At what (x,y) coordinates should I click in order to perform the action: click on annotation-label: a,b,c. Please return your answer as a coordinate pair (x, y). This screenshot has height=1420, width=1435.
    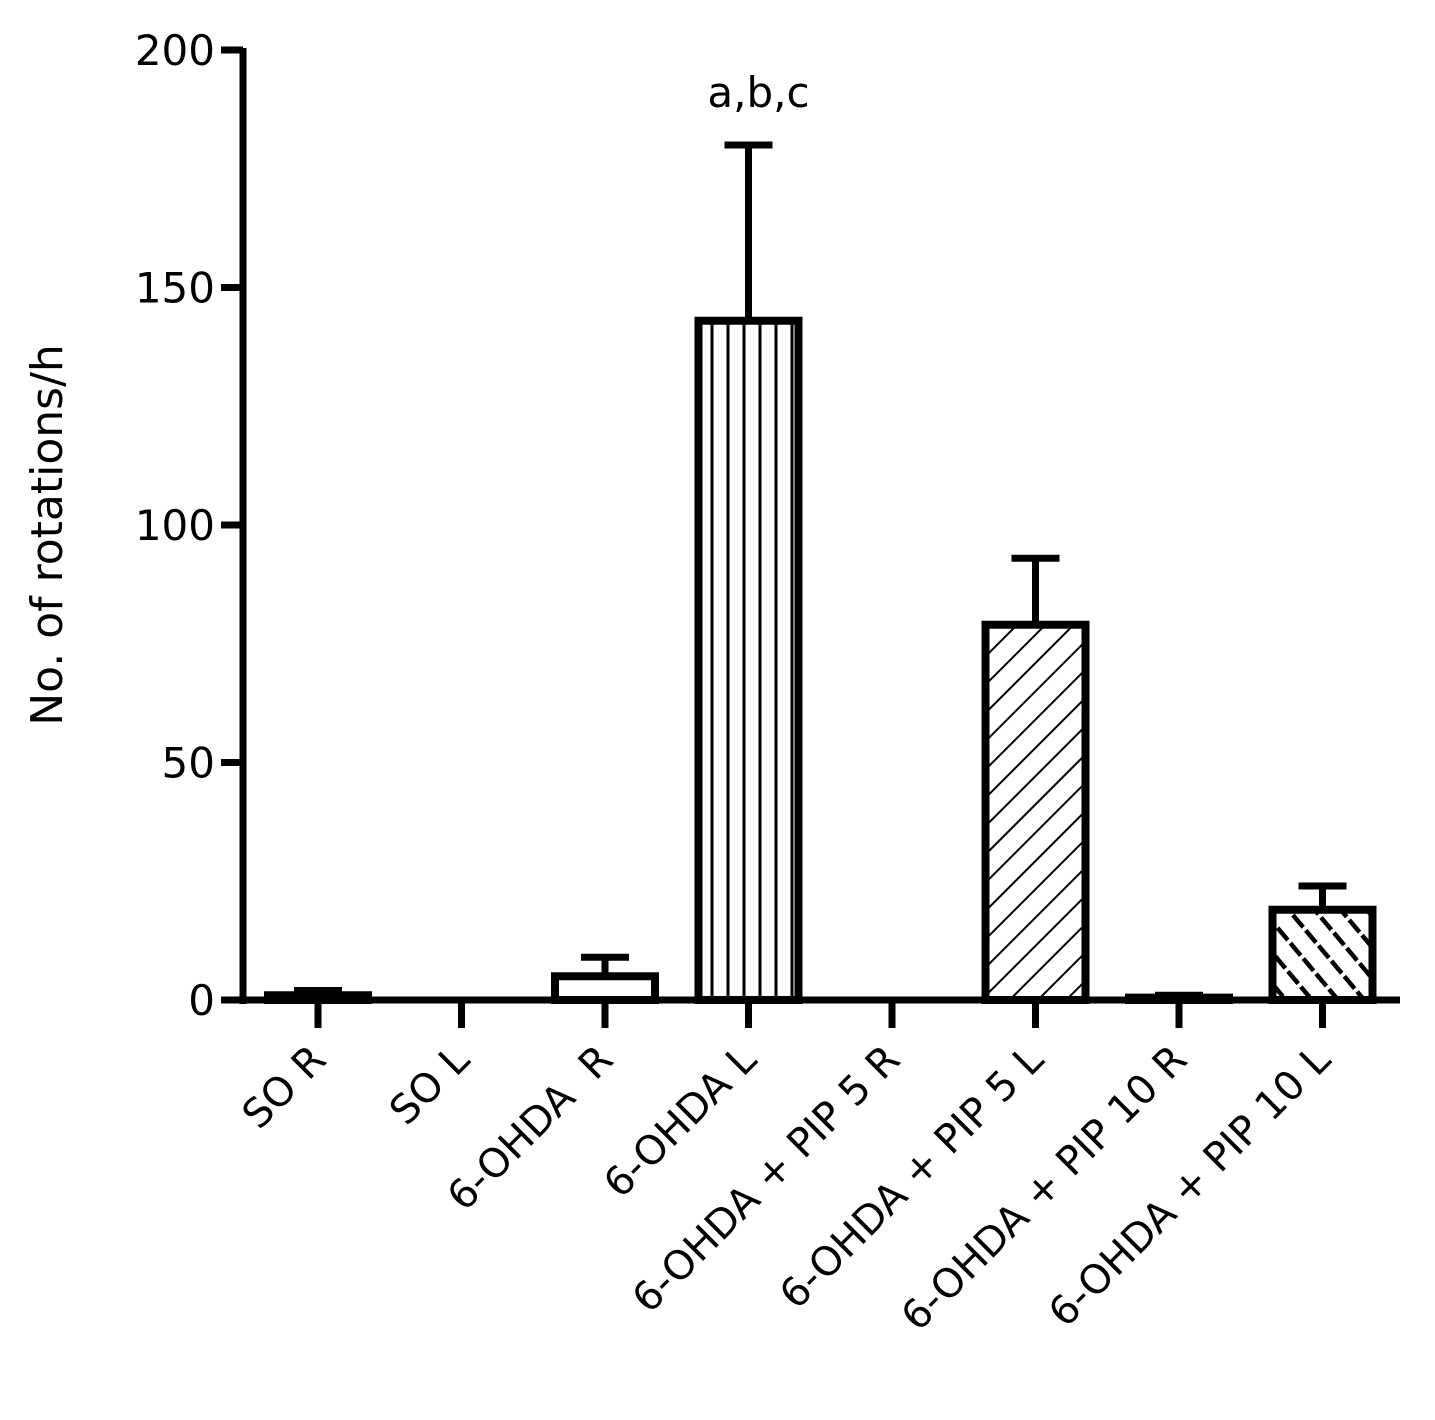
    Looking at the image, I should click on (758, 92).